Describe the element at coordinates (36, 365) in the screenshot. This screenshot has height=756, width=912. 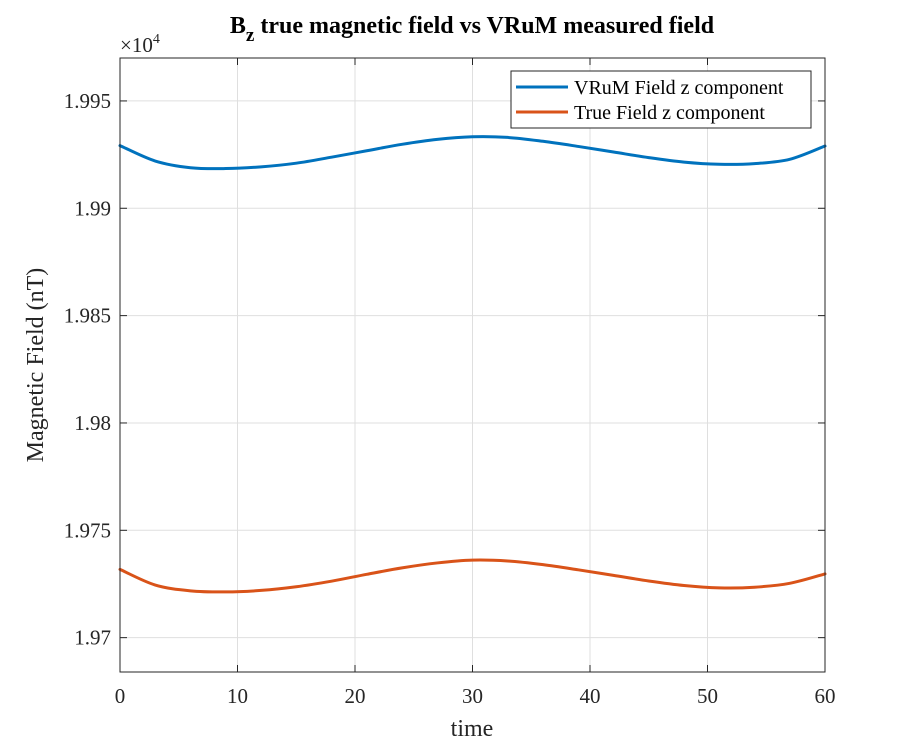
I see `y-axis-label: Magnetic Field (nT)` at that location.